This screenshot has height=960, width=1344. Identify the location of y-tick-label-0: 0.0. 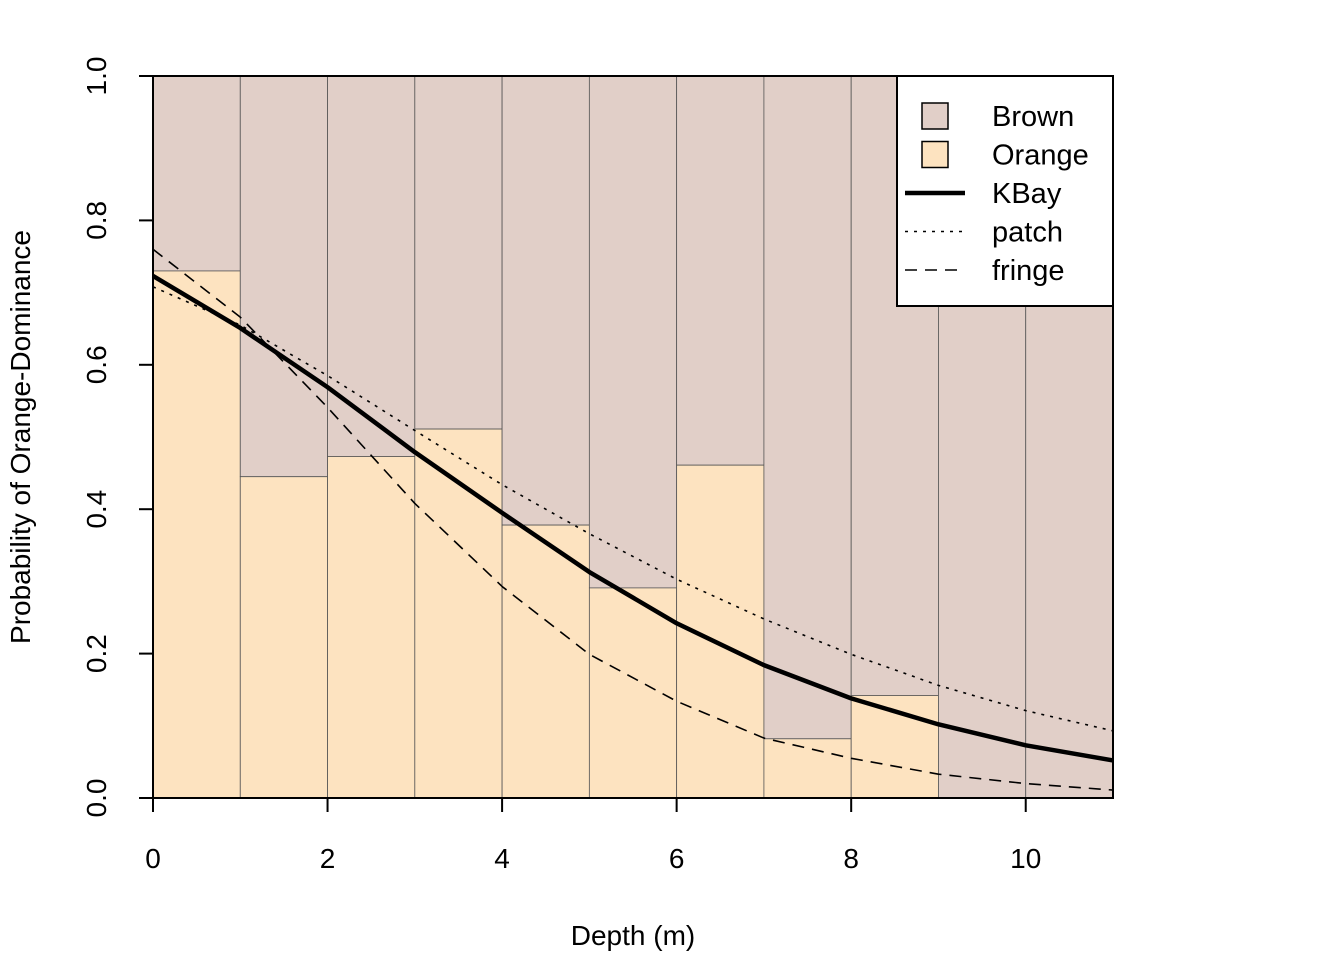
(96, 798).